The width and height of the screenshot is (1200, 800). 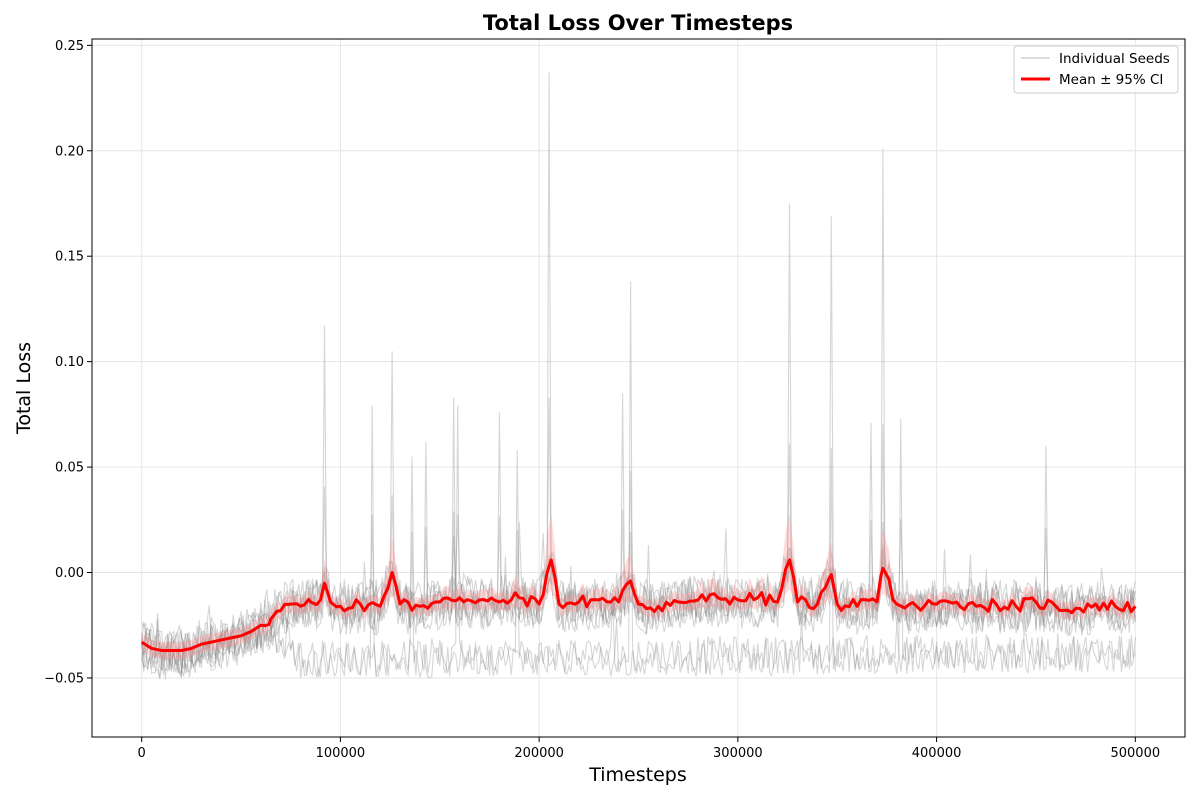 What do you see at coordinates (69, 468) in the screenshot?
I see `y-tick-label: 0.05` at bounding box center [69, 468].